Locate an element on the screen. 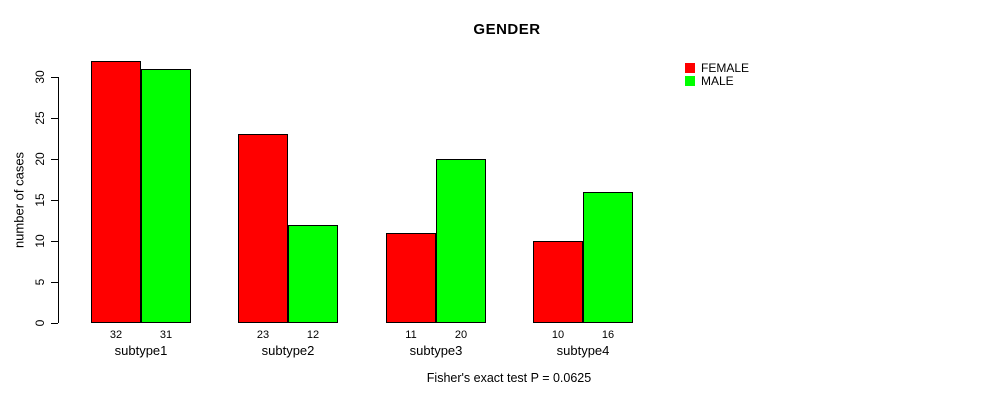 The image size is (990, 400). x-axis-category-subtype1: subtype1 is located at coordinates (141, 350).